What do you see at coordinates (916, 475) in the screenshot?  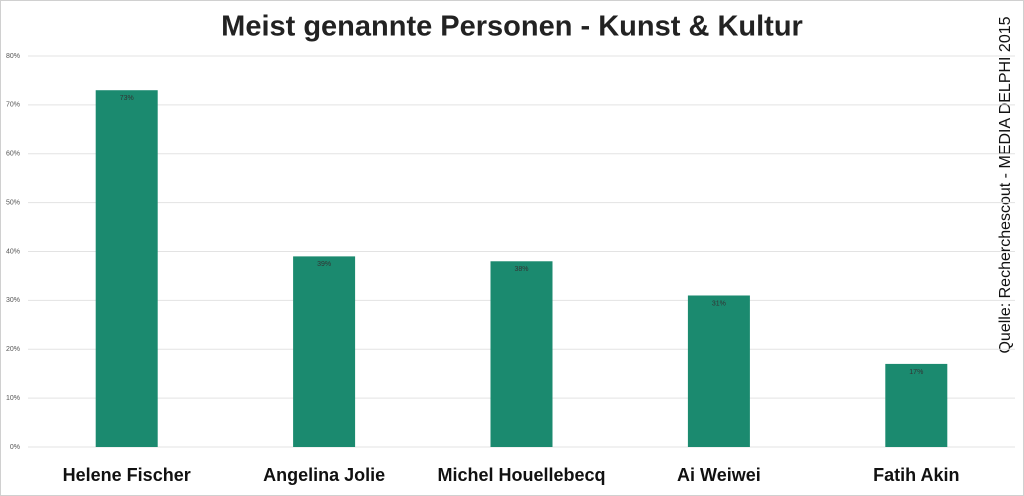 I see `x-tick-label: Fatih Akin` at bounding box center [916, 475].